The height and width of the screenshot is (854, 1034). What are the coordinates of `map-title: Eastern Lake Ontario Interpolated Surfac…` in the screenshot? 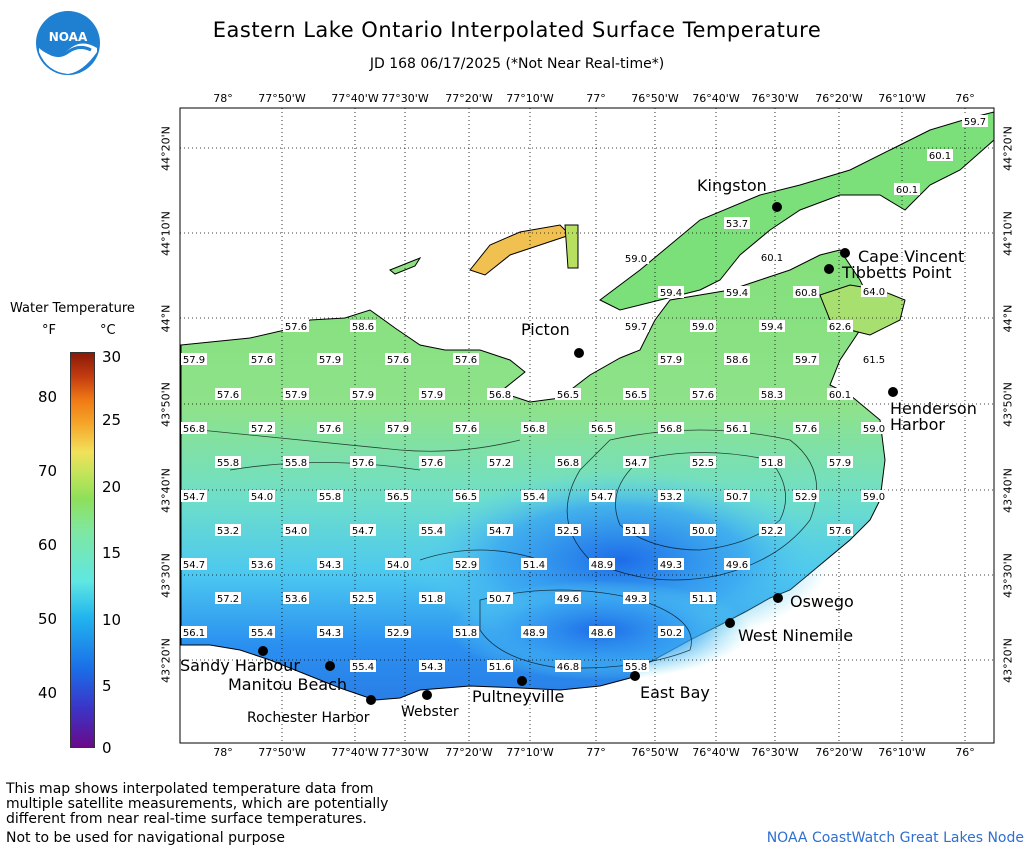 It's located at (517, 30).